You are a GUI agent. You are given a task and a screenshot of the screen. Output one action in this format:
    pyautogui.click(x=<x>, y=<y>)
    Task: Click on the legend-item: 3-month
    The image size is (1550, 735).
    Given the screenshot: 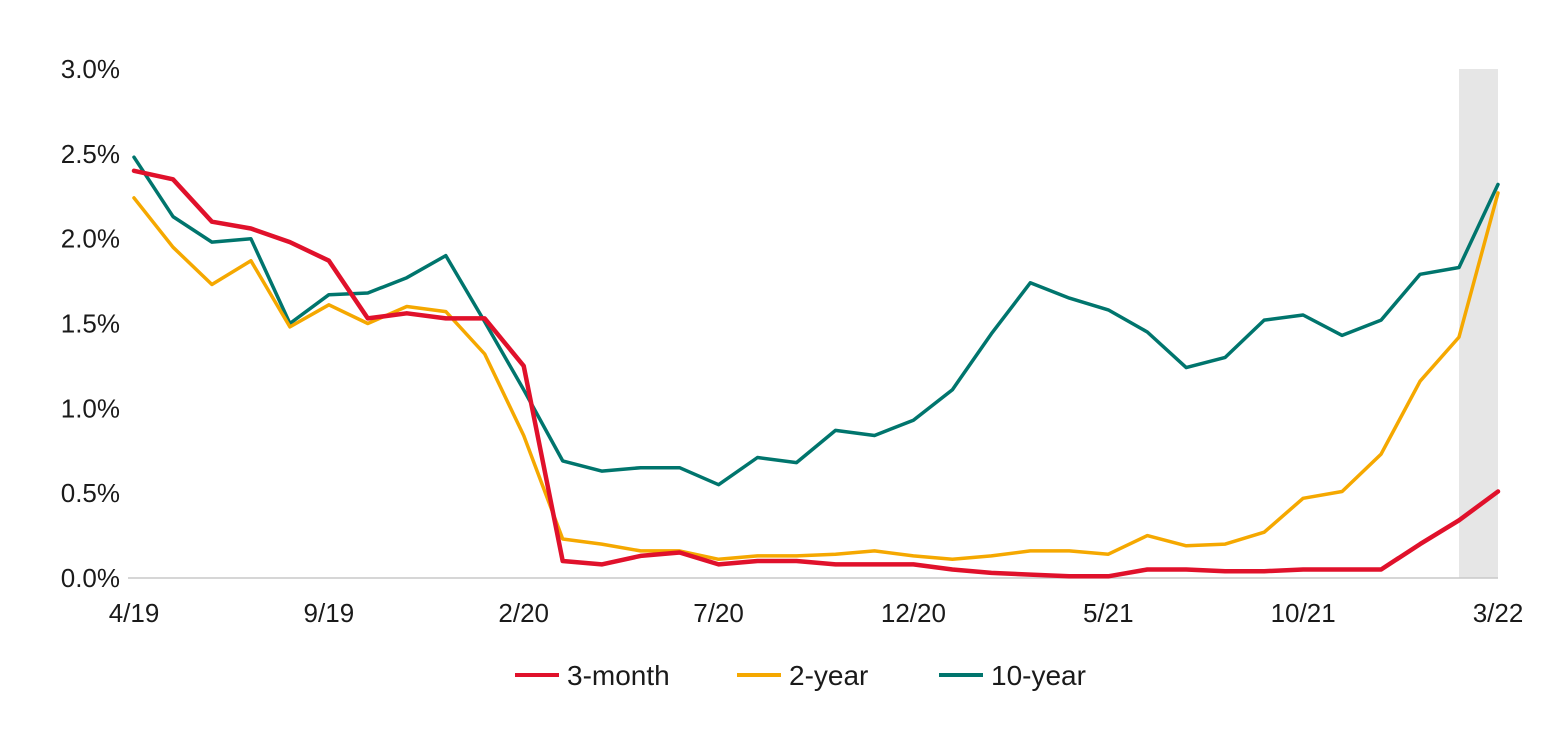 What is the action you would take?
    pyautogui.click(x=592, y=675)
    